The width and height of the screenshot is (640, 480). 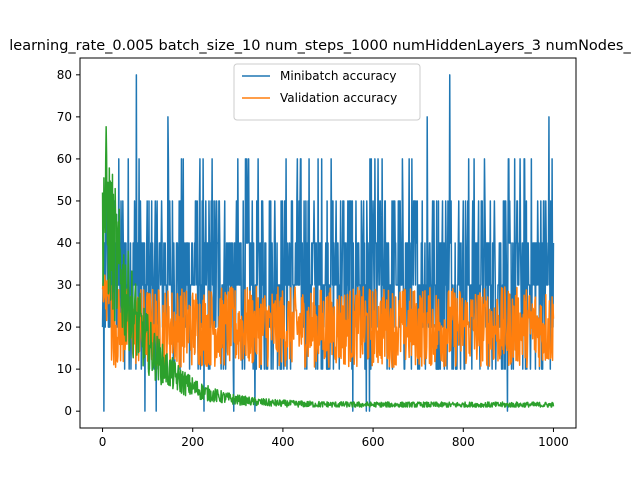 What do you see at coordinates (64, 369) in the screenshot?
I see `y-tick-label: 10` at bounding box center [64, 369].